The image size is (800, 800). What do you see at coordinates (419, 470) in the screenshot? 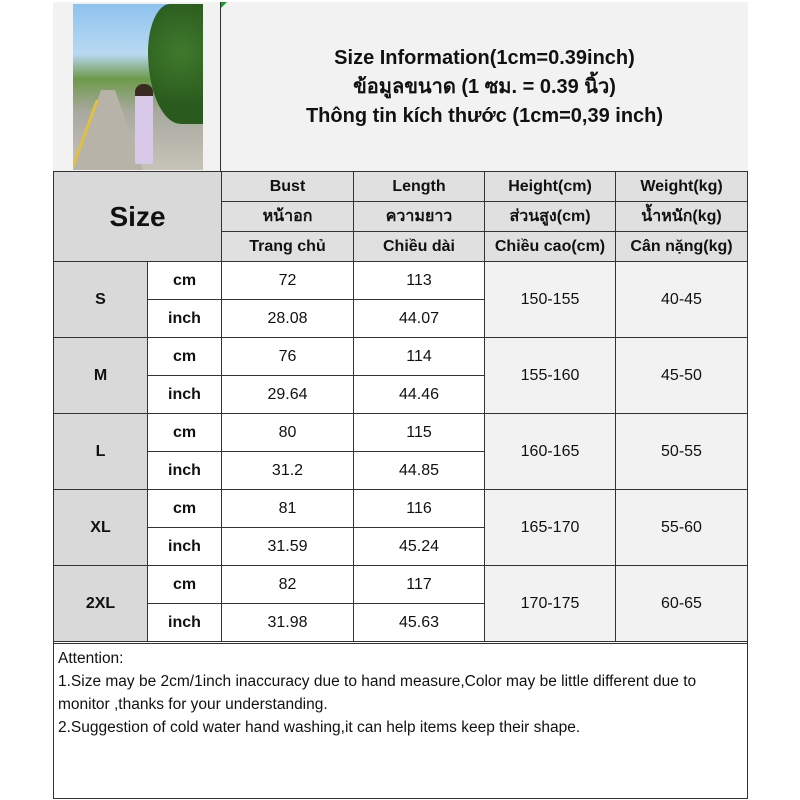
I see `length-inch: 44.85` at bounding box center [419, 470].